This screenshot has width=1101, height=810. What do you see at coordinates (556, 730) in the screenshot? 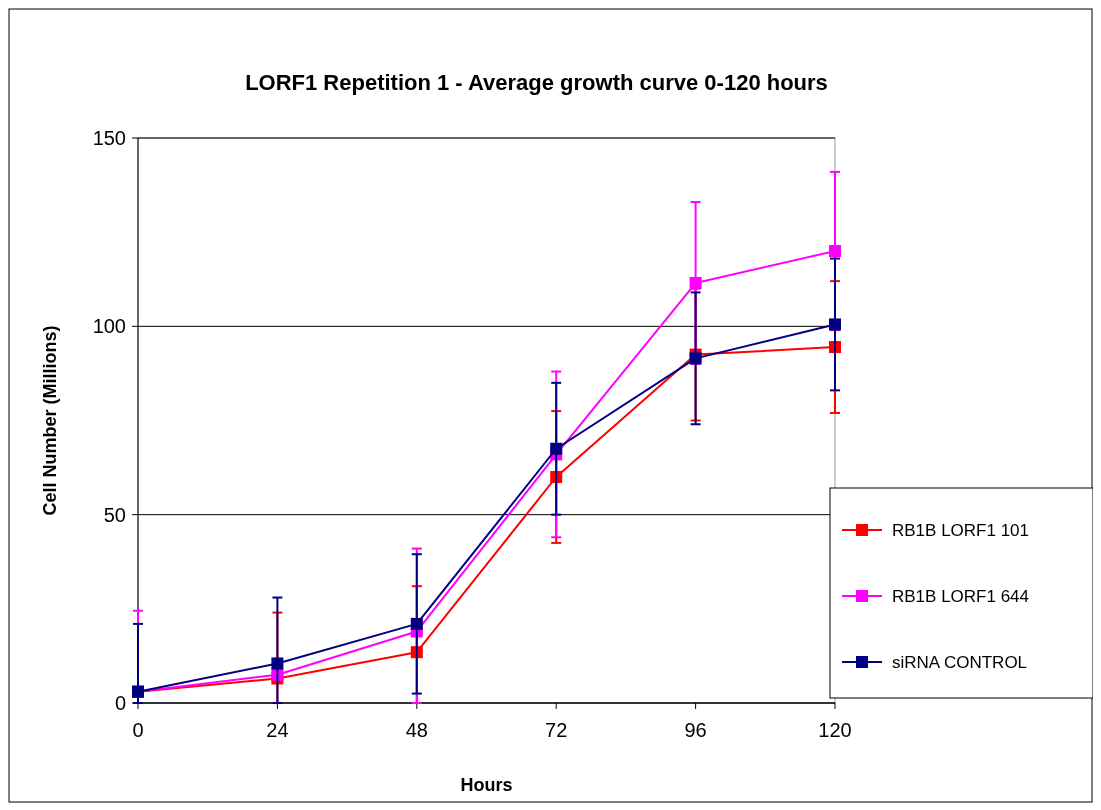
I see `x-tick-label: 72` at bounding box center [556, 730].